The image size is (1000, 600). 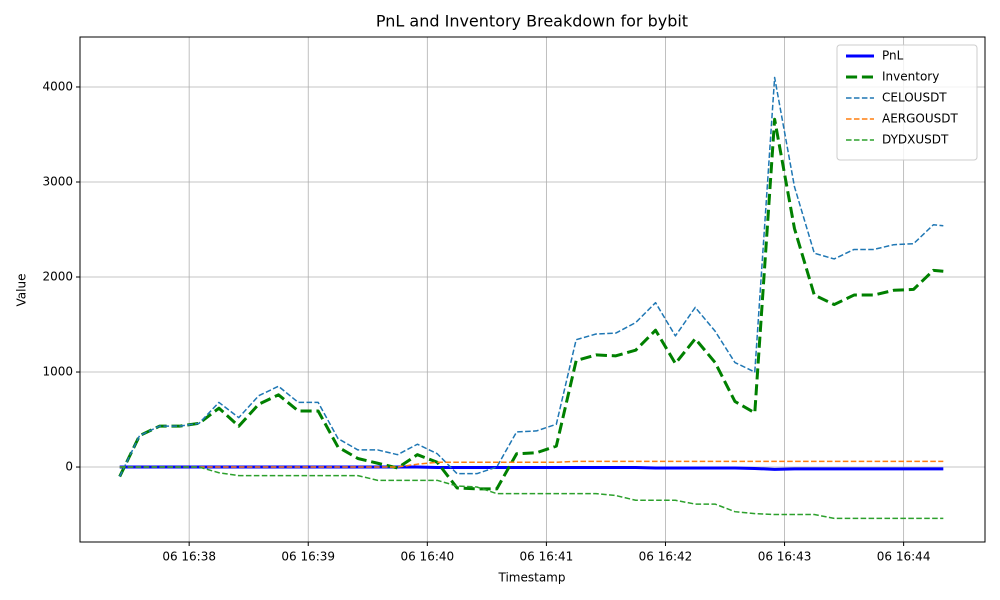 What do you see at coordinates (69, 467) in the screenshot?
I see `y-tick-label: 0` at bounding box center [69, 467].